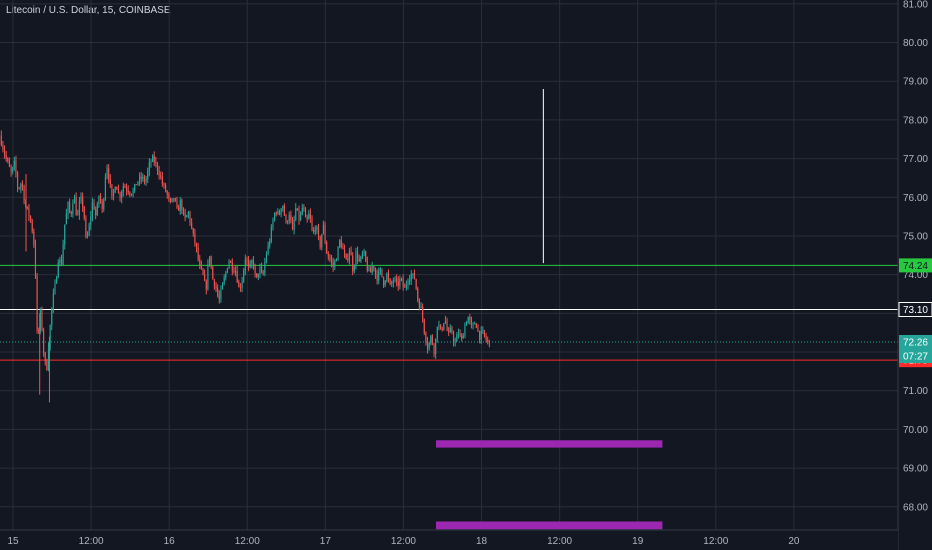 This screenshot has height=550, width=932. What do you see at coordinates (403, 541) in the screenshot?
I see `time-axis: 15 12:00 16 12:00 17 12:00 18 12:00 19 12:00 20` at bounding box center [403, 541].